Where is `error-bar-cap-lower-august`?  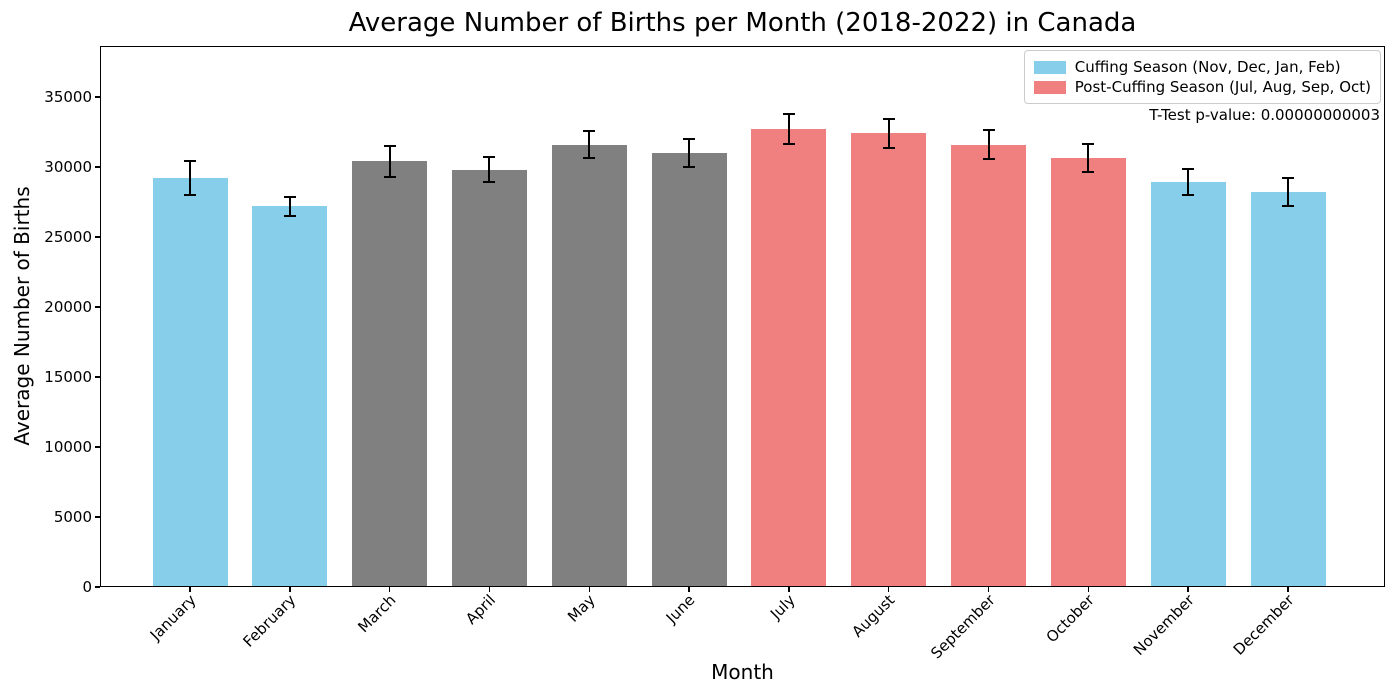
error-bar-cap-lower-august is located at coordinates (888, 147).